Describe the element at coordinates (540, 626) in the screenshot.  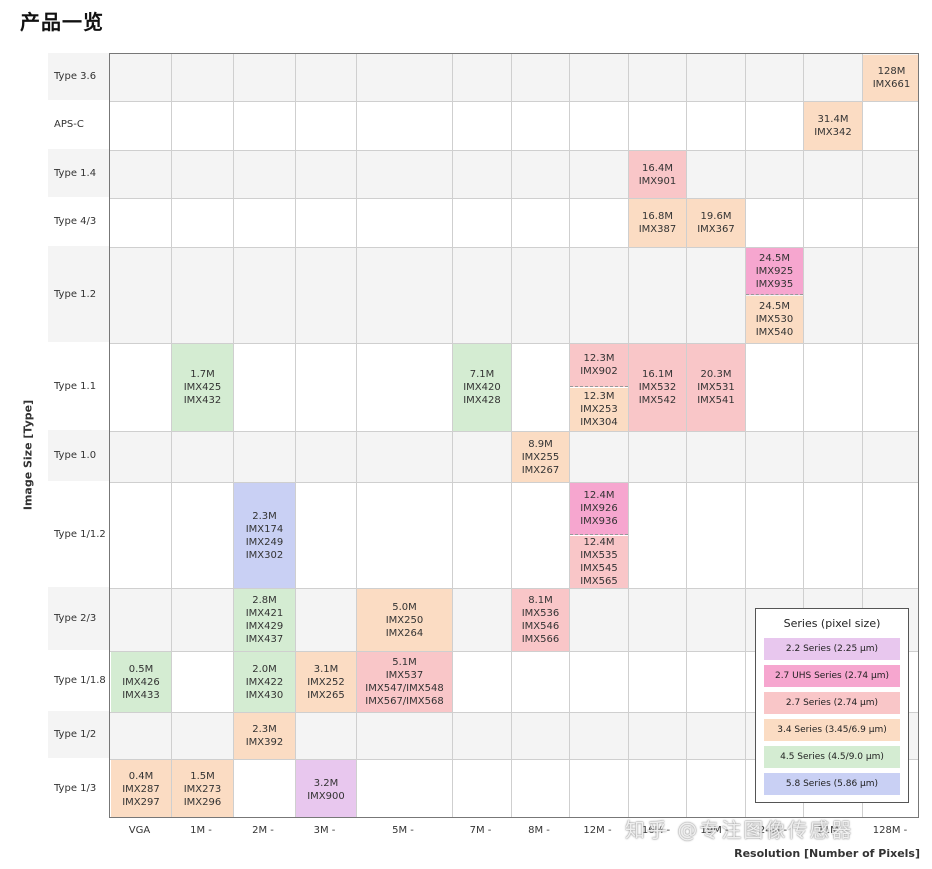
I see `product-cell-text: IMX546` at that location.